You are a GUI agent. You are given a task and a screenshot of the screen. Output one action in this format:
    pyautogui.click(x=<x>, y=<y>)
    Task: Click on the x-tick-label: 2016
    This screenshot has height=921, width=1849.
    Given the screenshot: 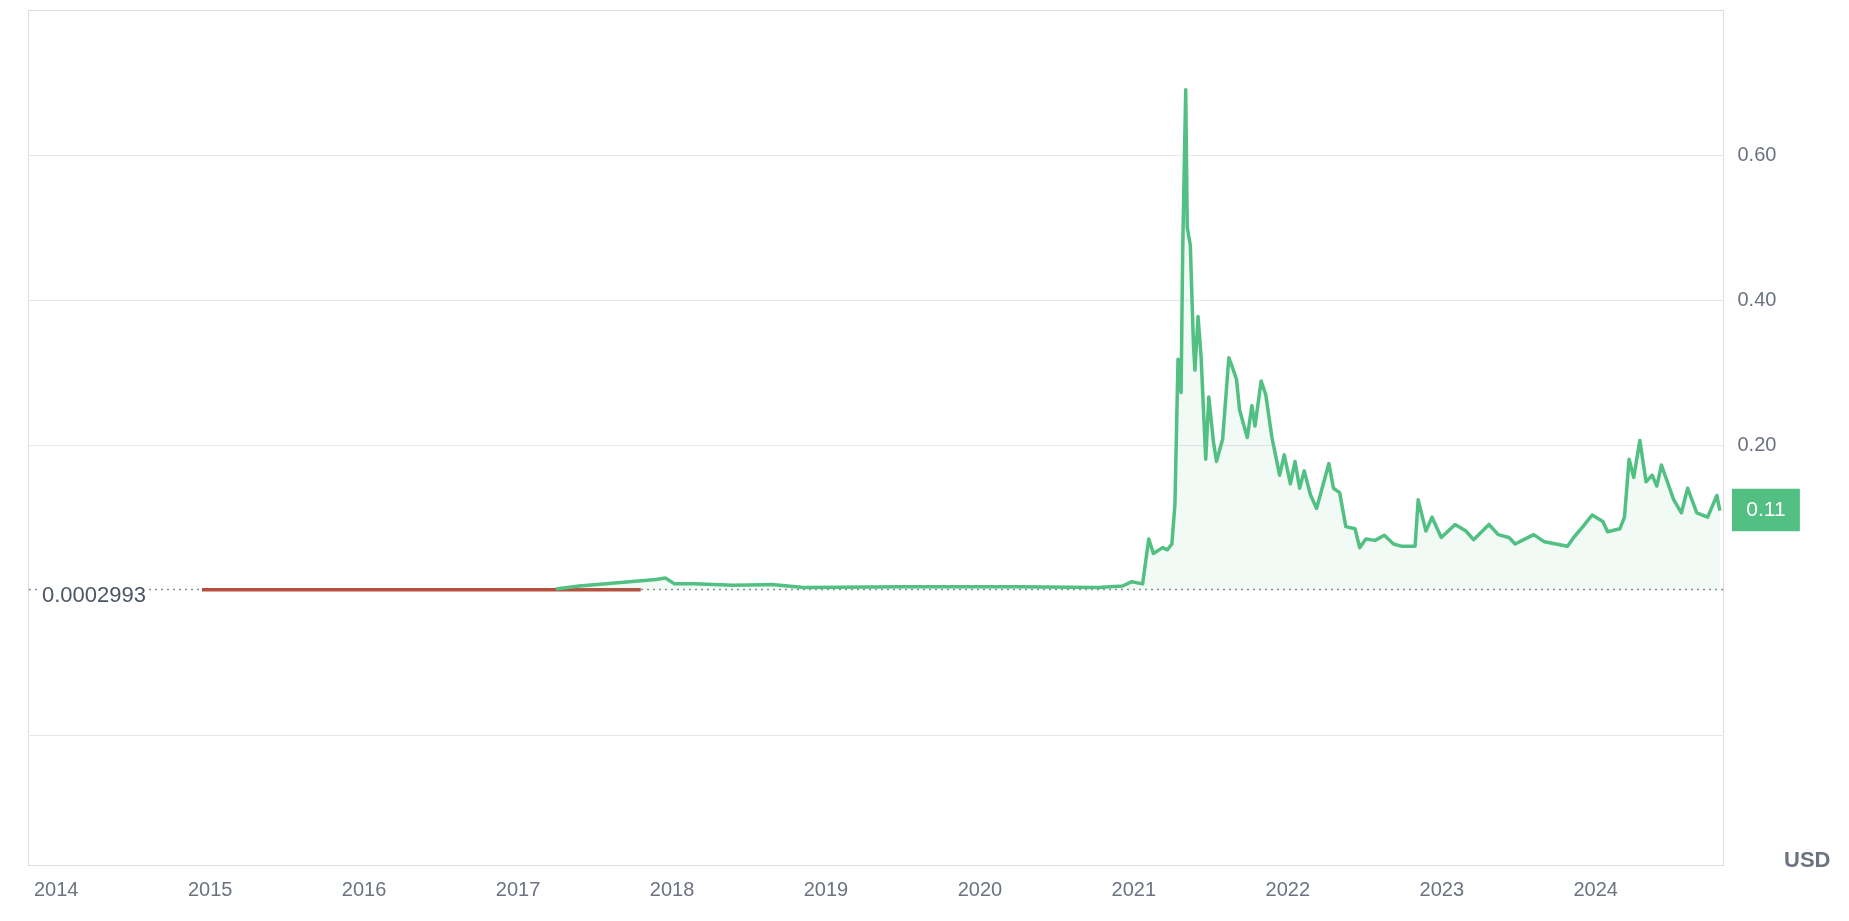 What is the action you would take?
    pyautogui.click(x=364, y=888)
    